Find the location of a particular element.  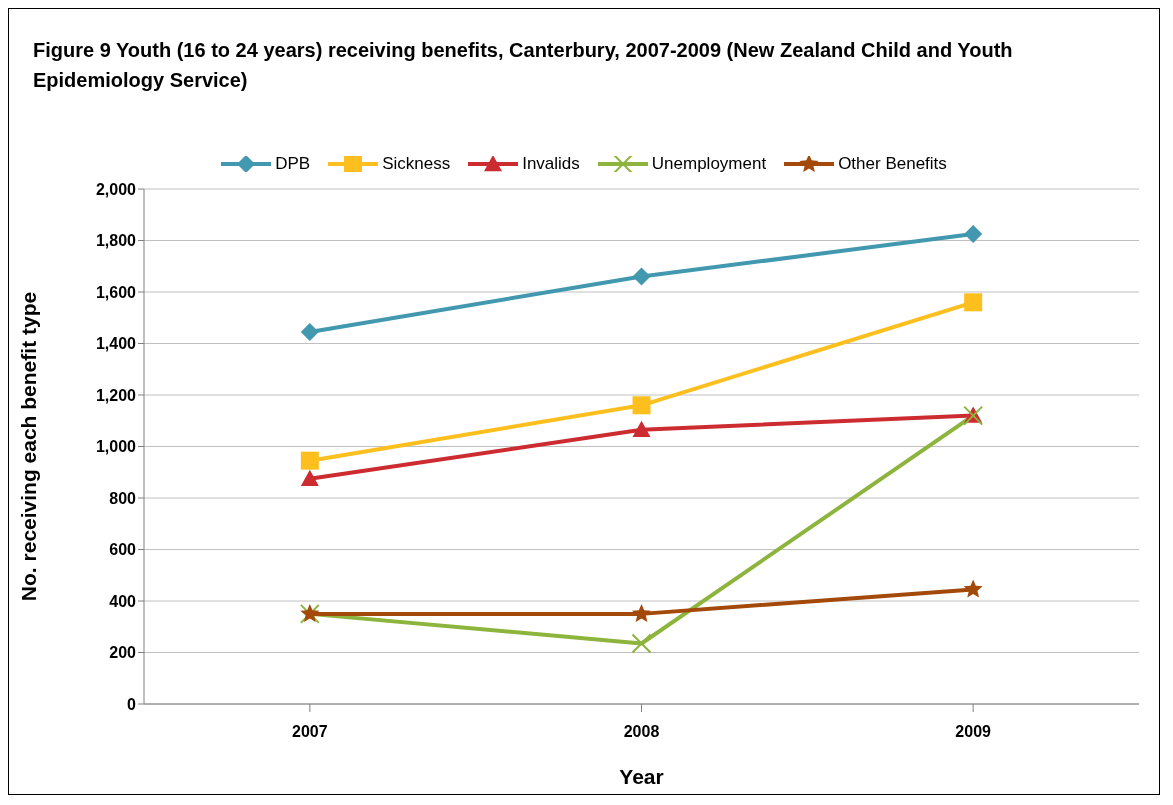

y-axis-title: No. receiving each benefit type is located at coordinates (29, 446).